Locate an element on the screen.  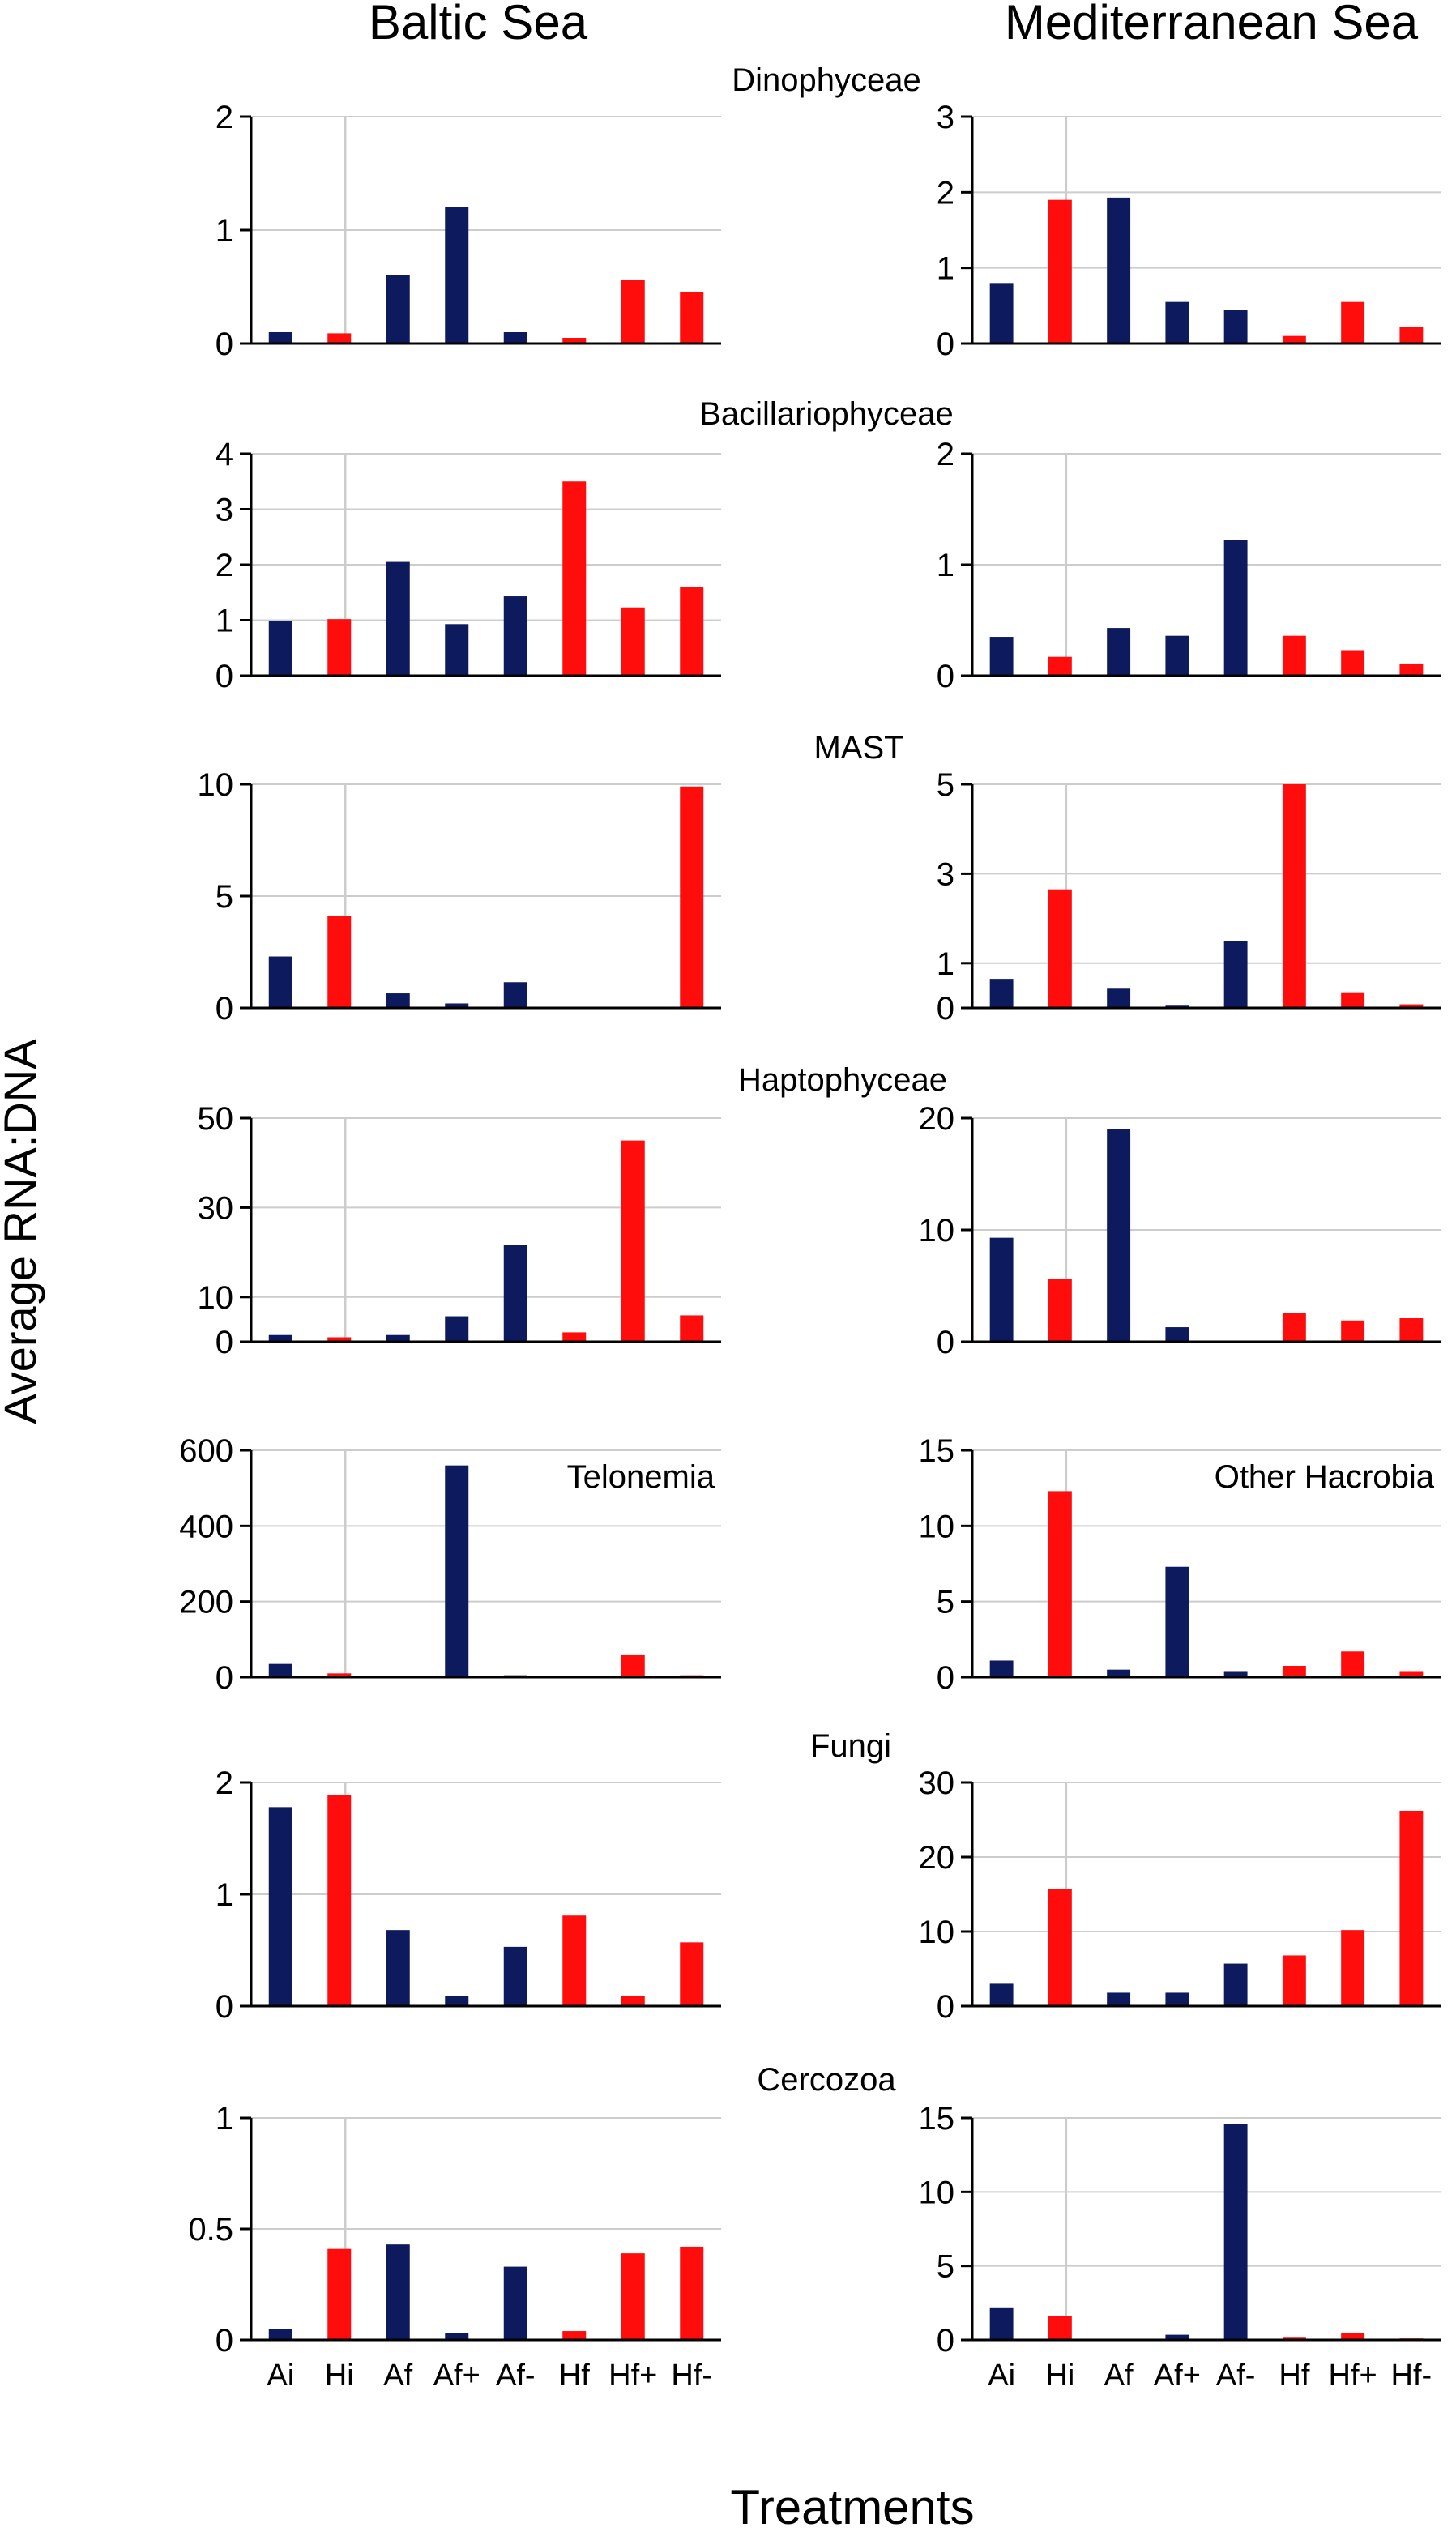
panel-baltic-sea-telonemia: 0 200 400 600 Telonemia is located at coordinates (450, 1565).